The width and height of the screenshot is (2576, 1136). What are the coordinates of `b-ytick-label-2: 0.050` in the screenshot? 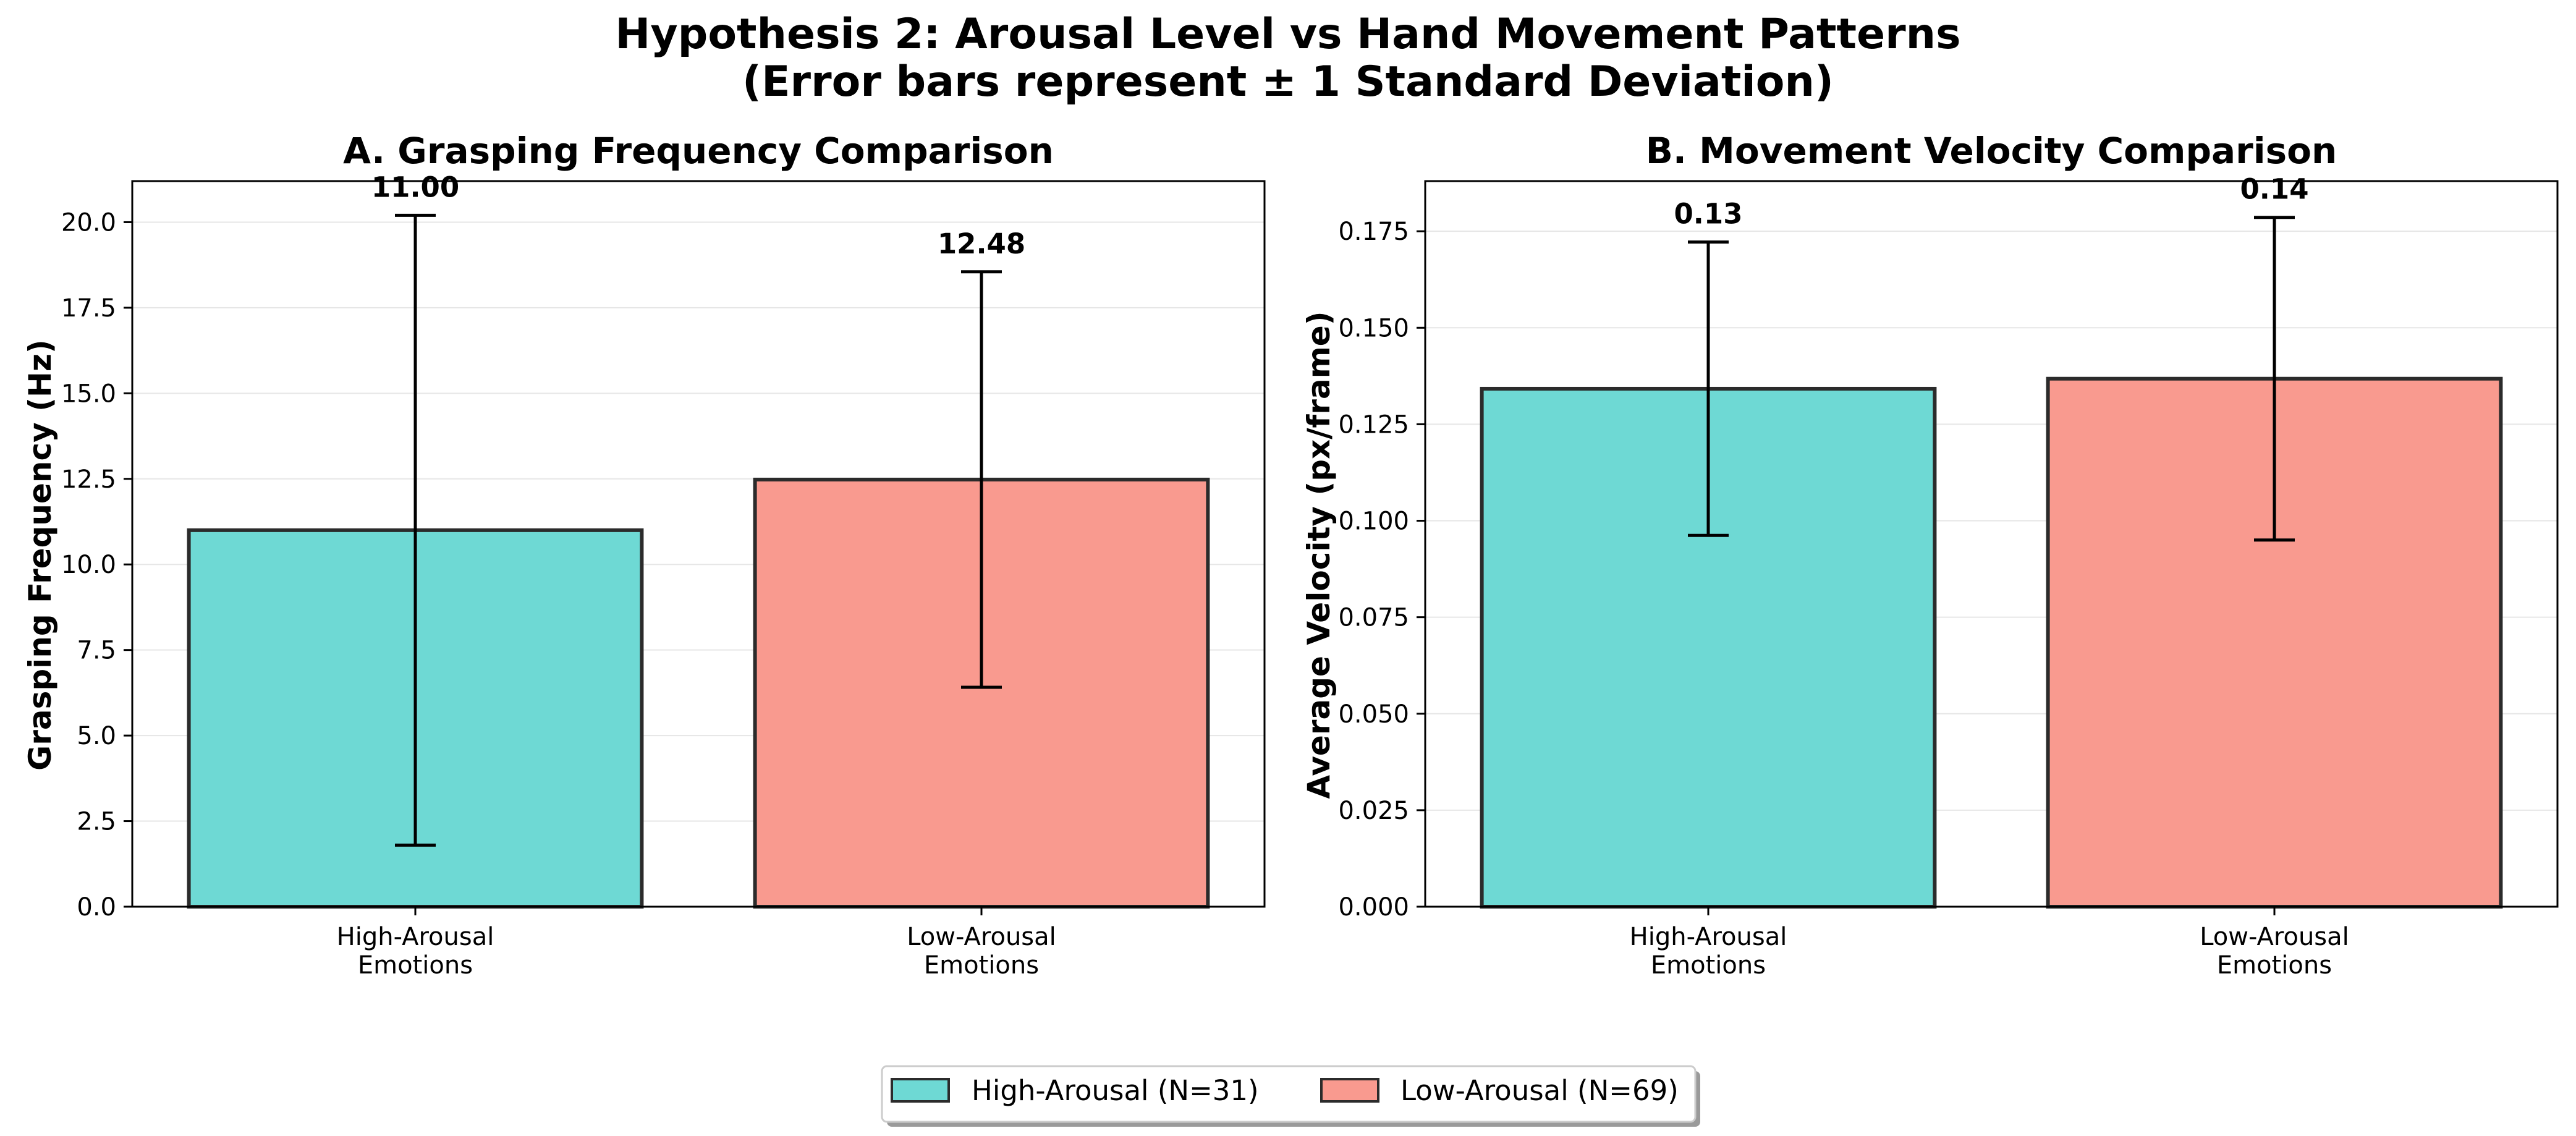 It's located at (1373, 715).